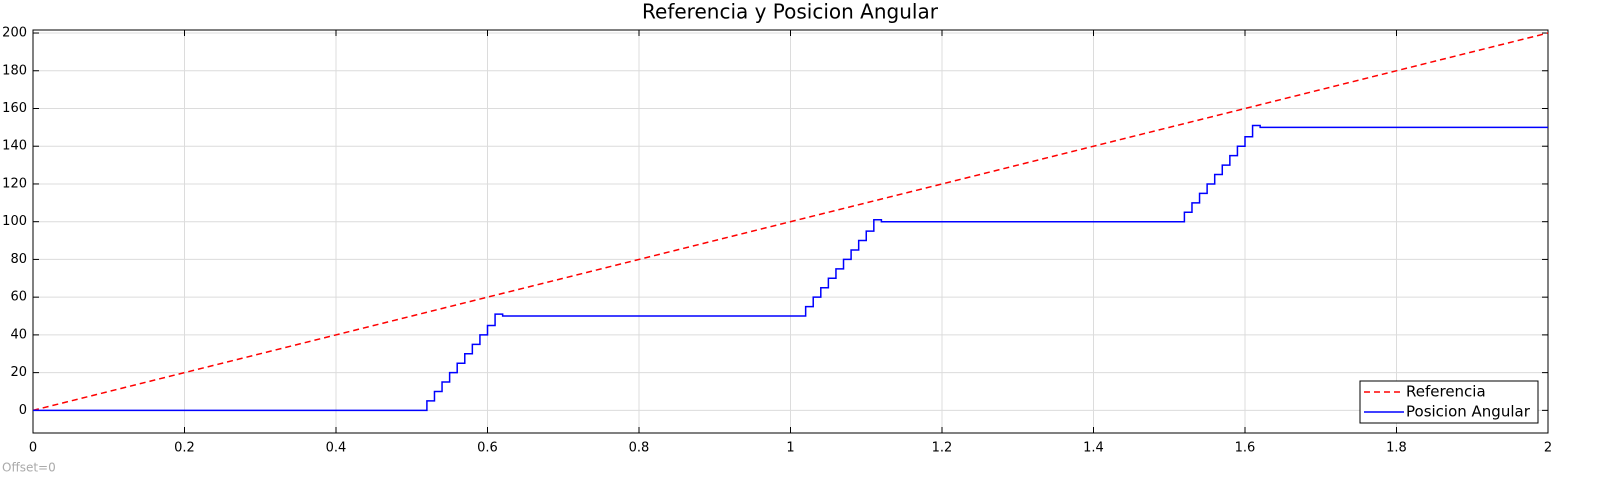 The width and height of the screenshot is (1600, 491). I want to click on legend-label: Referencia, so click(1446, 392).